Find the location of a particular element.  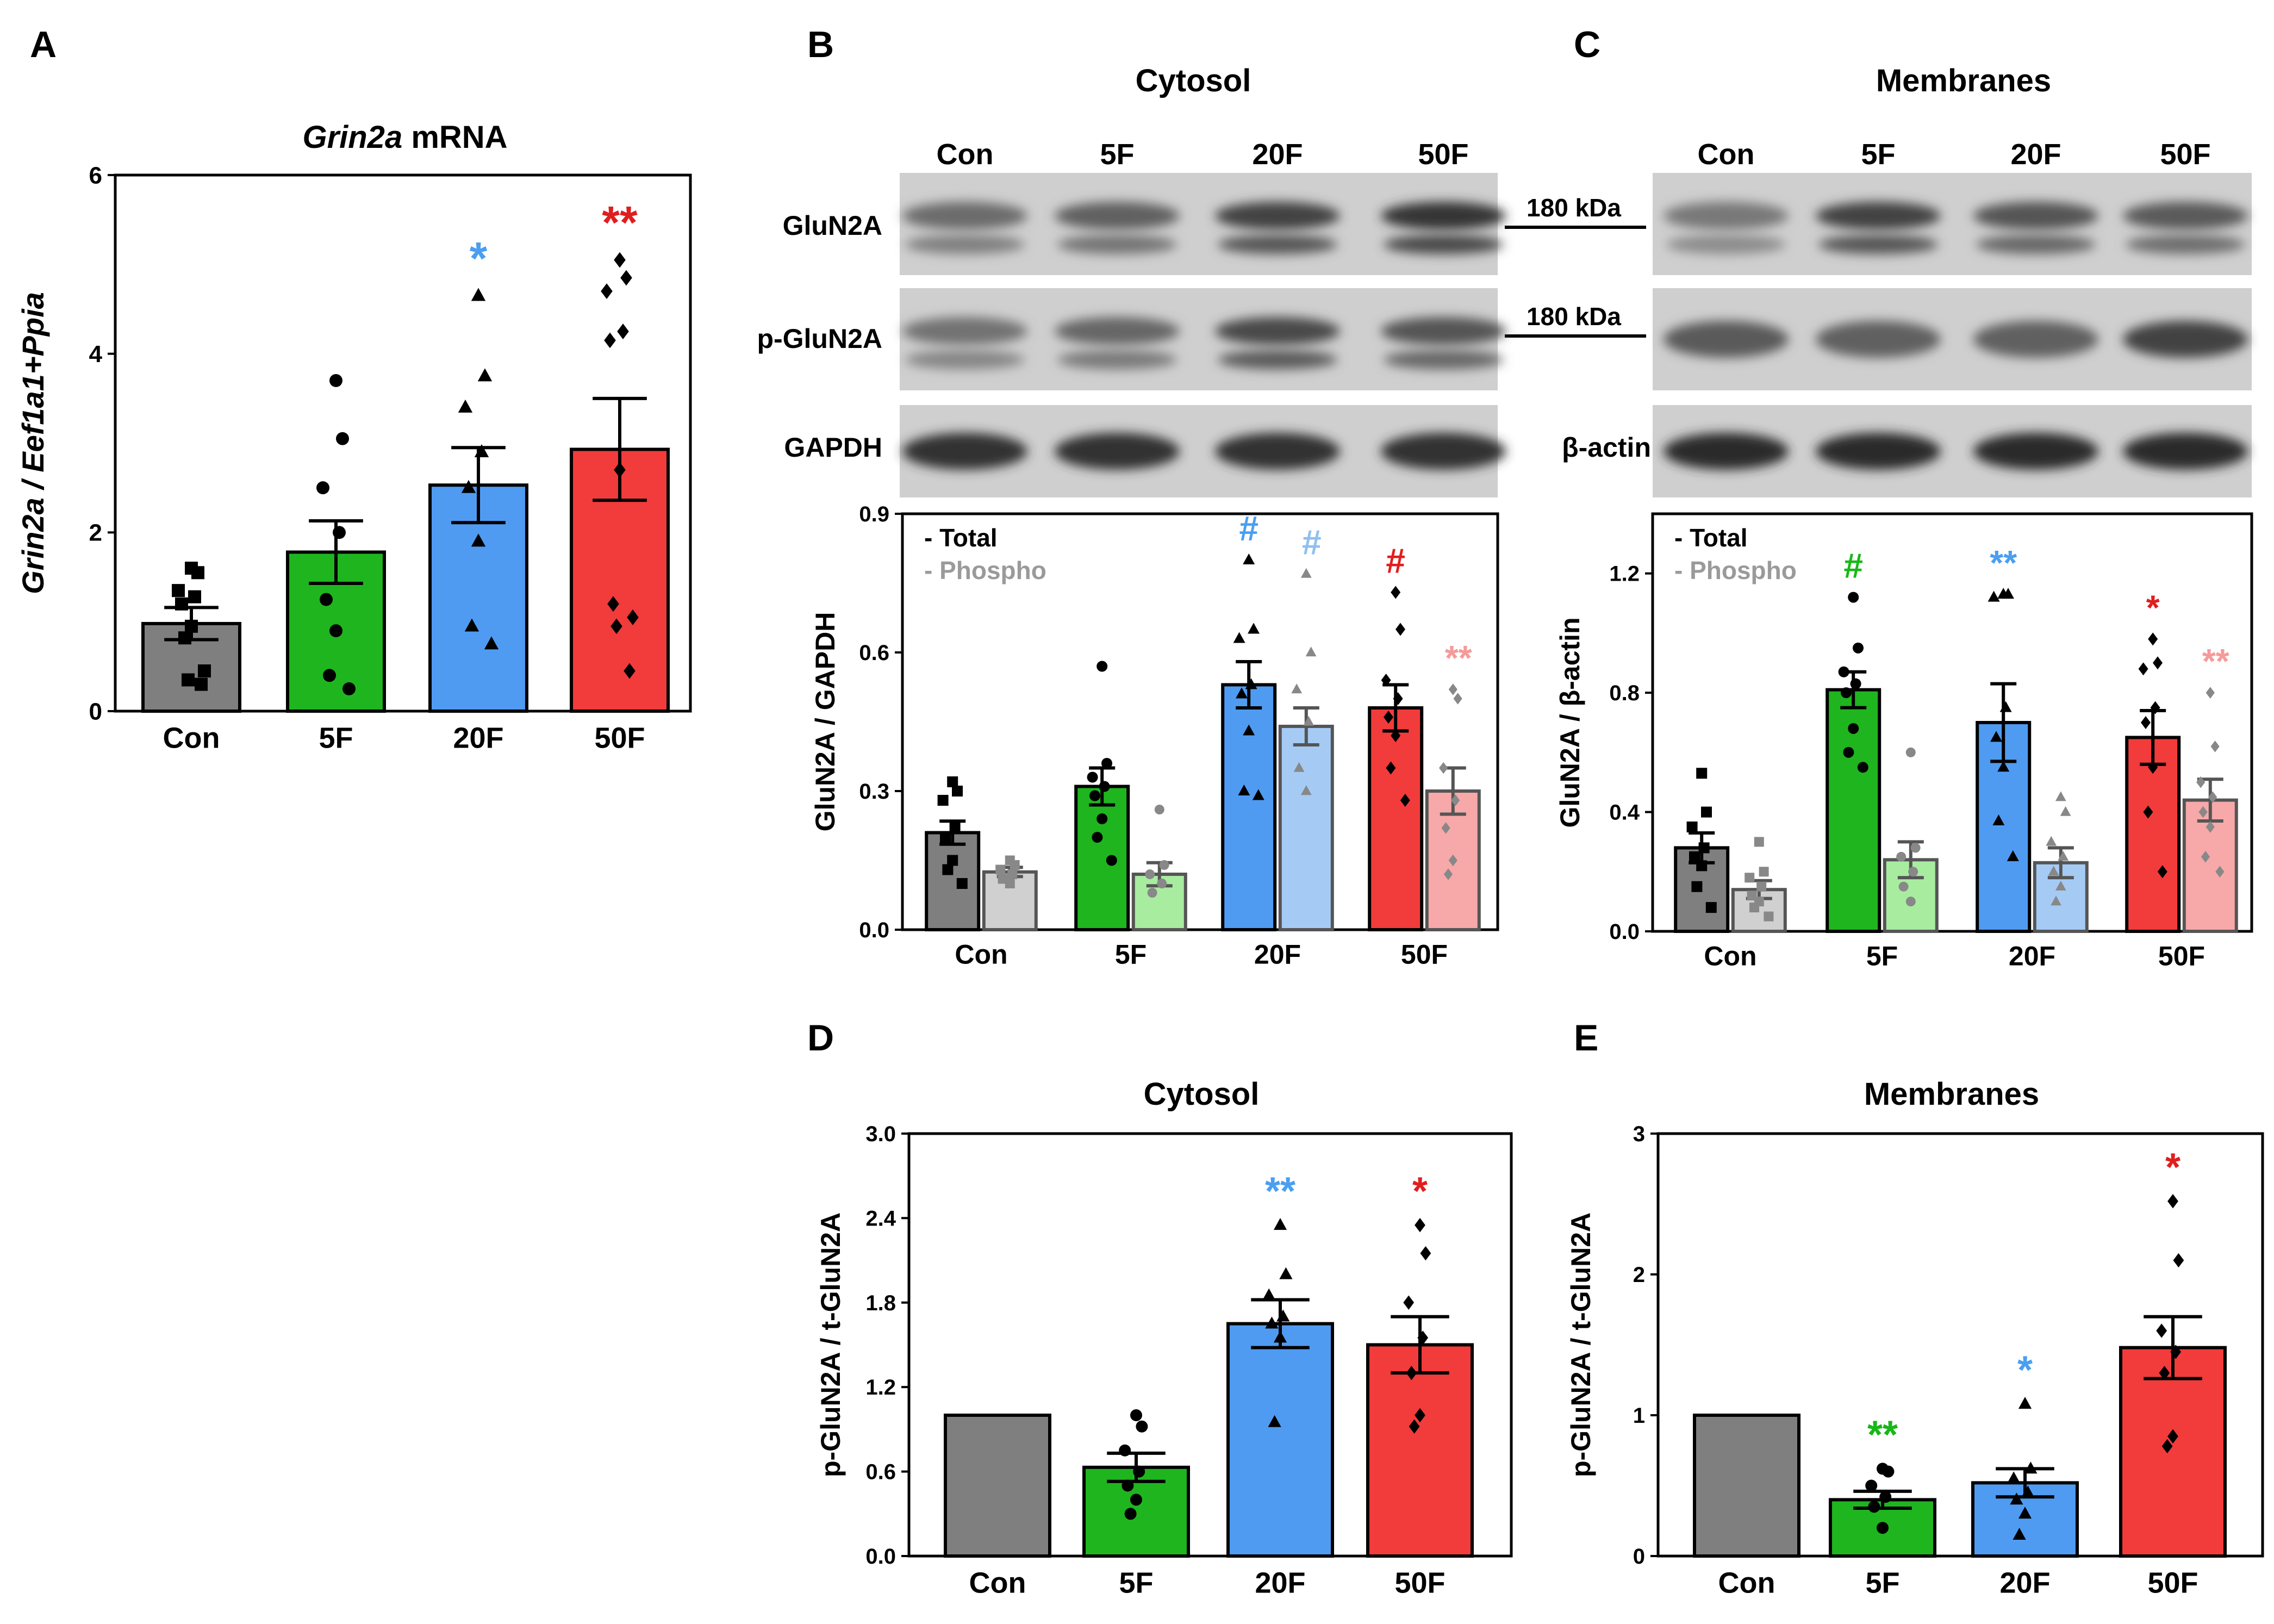

panel-a-title-gene: Grin2a is located at coordinates (352, 137).